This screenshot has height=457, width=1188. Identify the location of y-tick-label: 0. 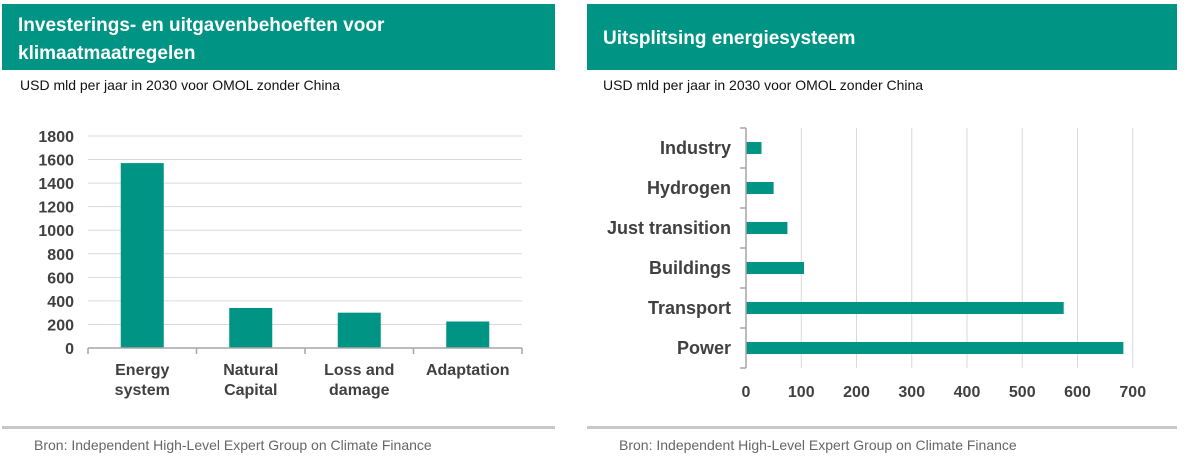
(69, 349).